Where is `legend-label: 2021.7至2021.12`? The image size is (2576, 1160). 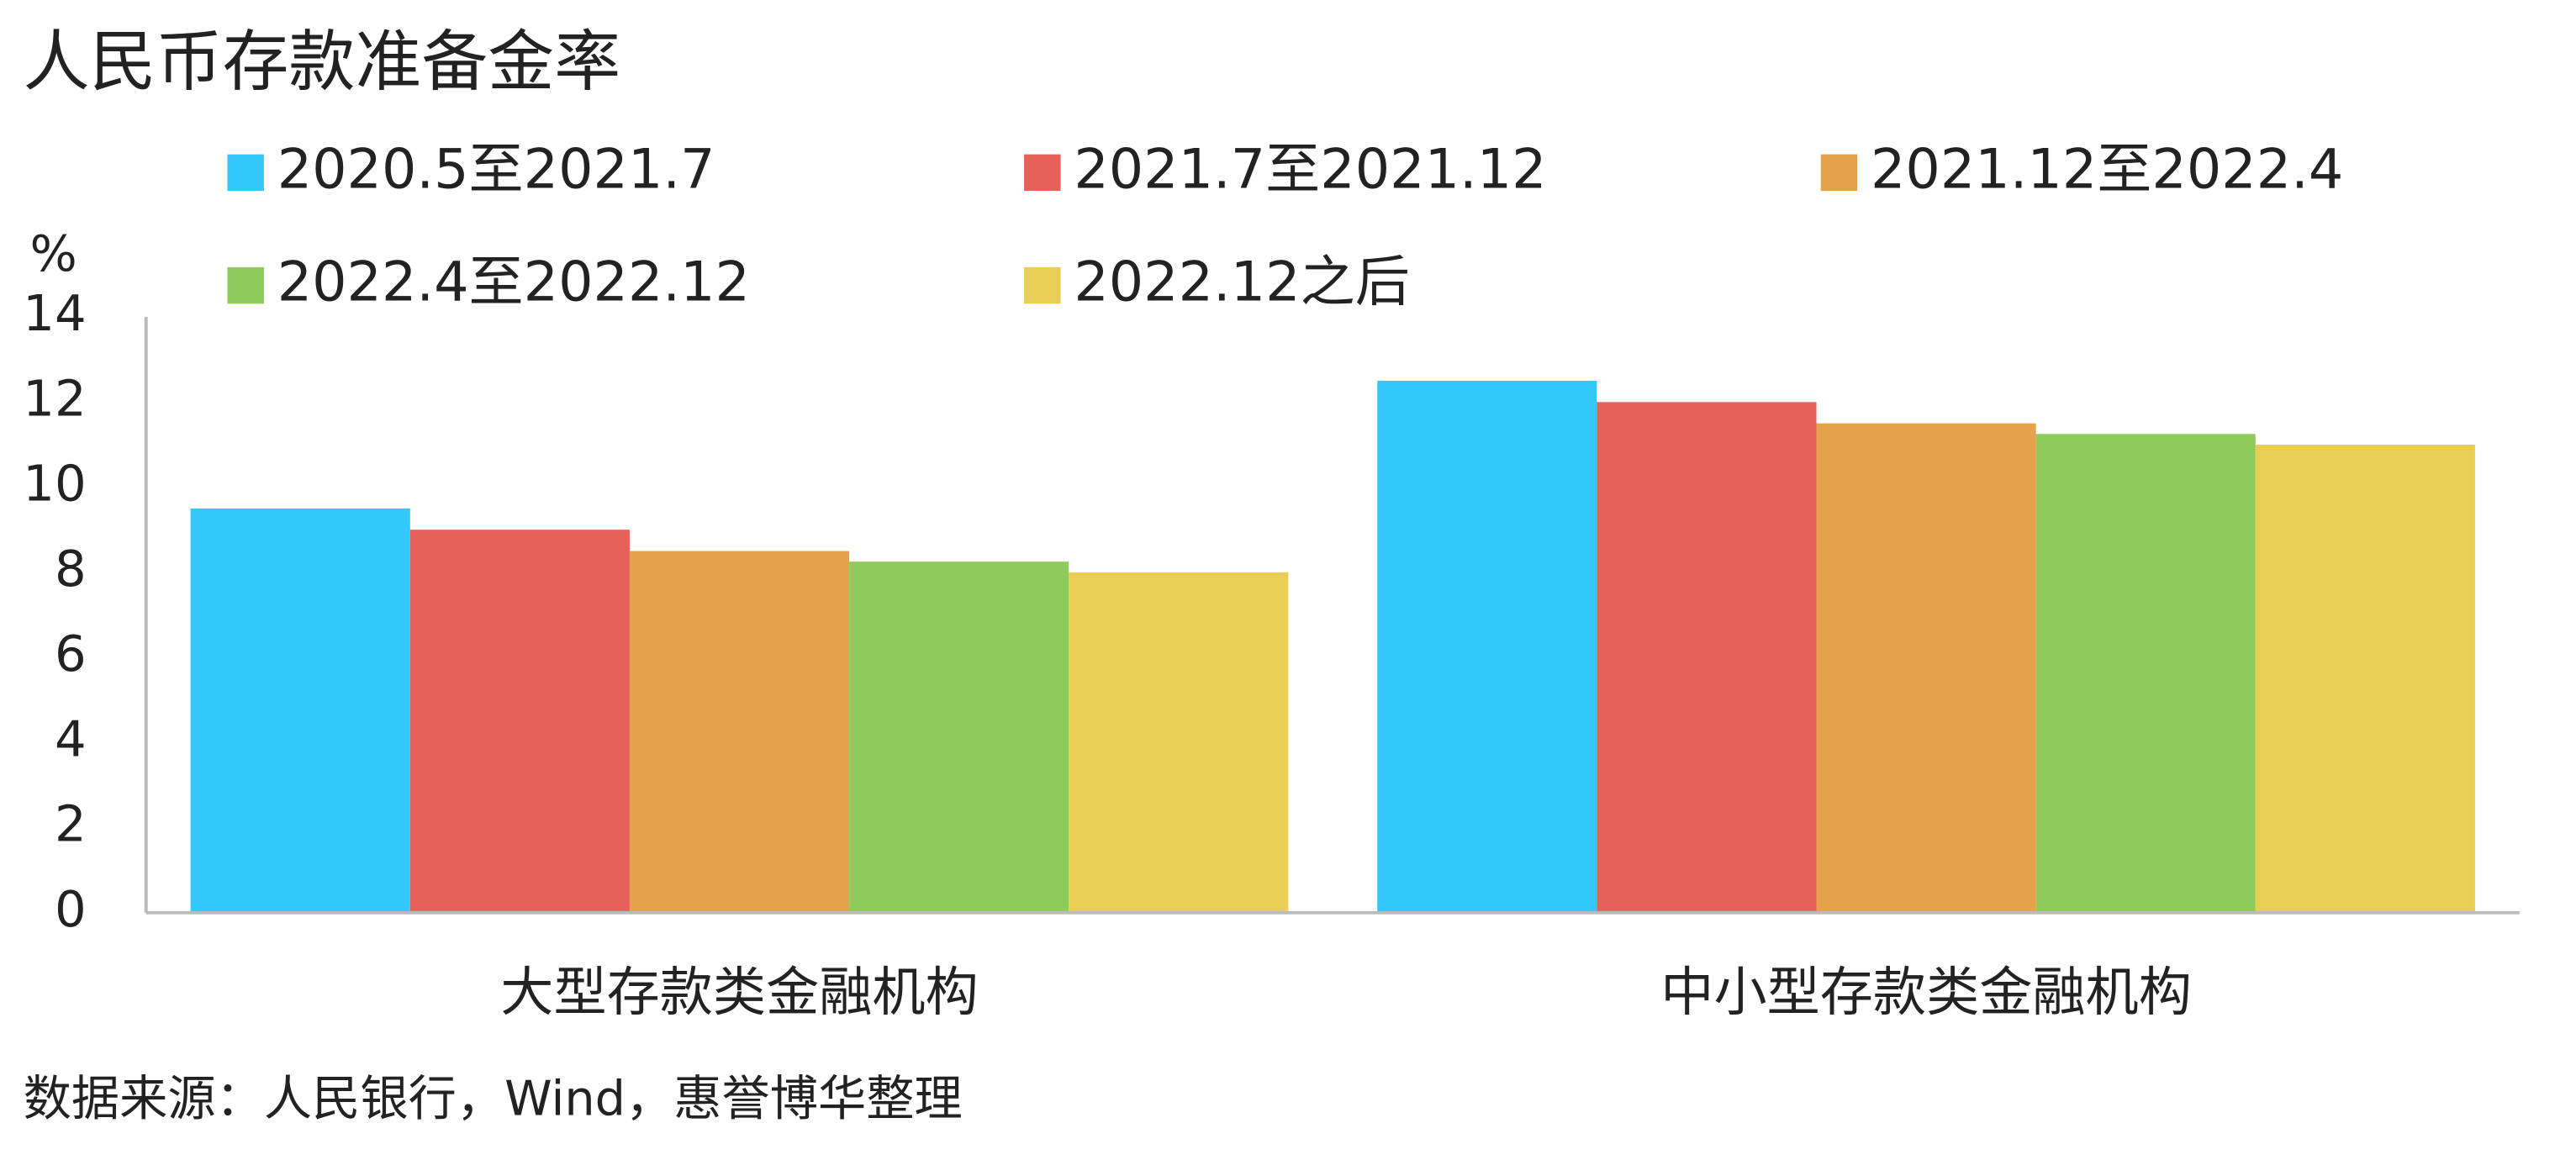 legend-label: 2021.7至2021.12 is located at coordinates (1310, 169).